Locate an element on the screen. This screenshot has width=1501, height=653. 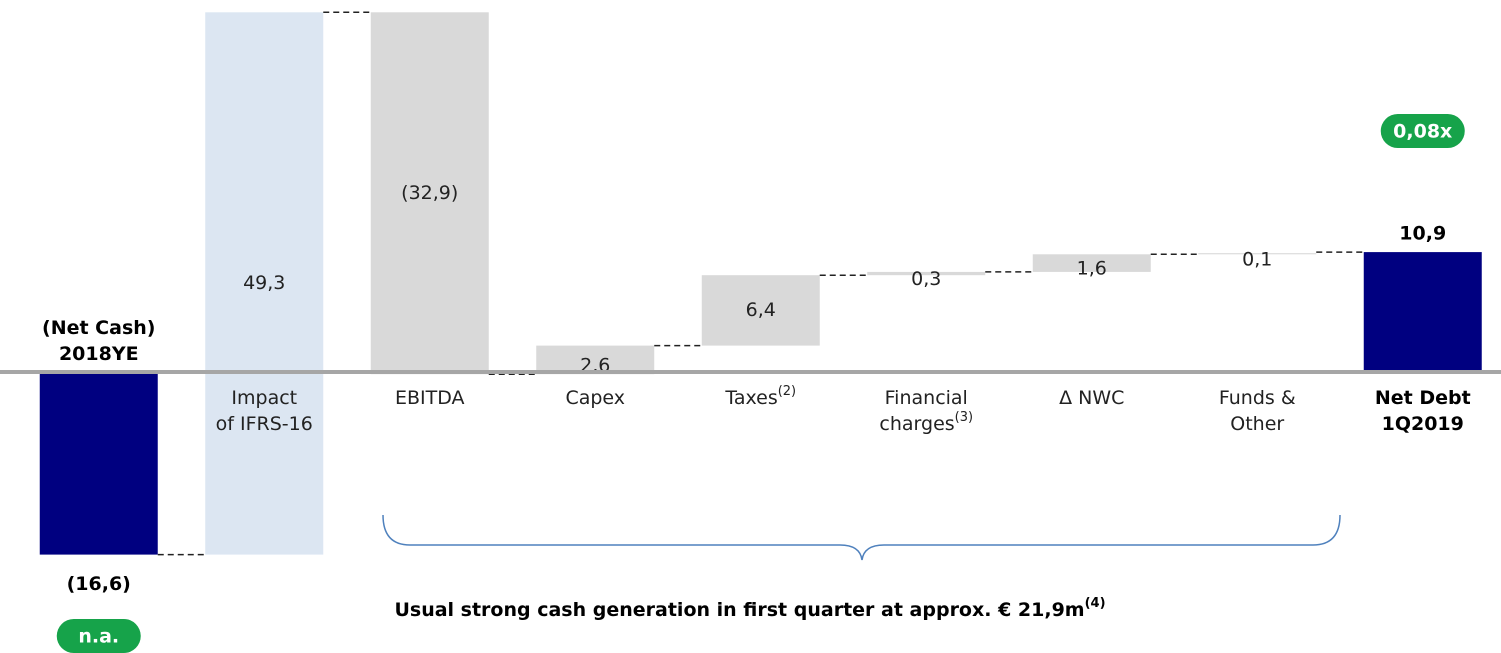
category-line: (Net Cash) is located at coordinates (98, 328).